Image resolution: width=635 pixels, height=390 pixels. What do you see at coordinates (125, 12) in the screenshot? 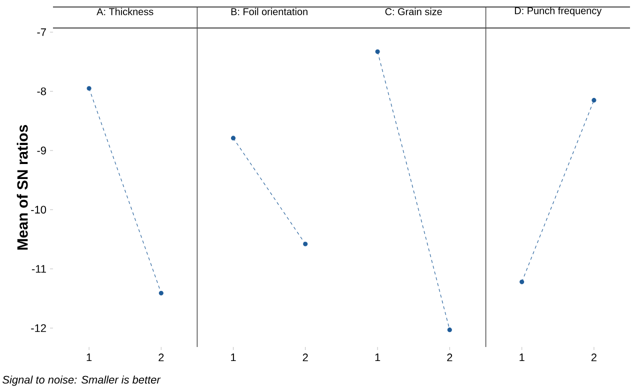
I see `chart-title: A: Thickness` at bounding box center [125, 12].